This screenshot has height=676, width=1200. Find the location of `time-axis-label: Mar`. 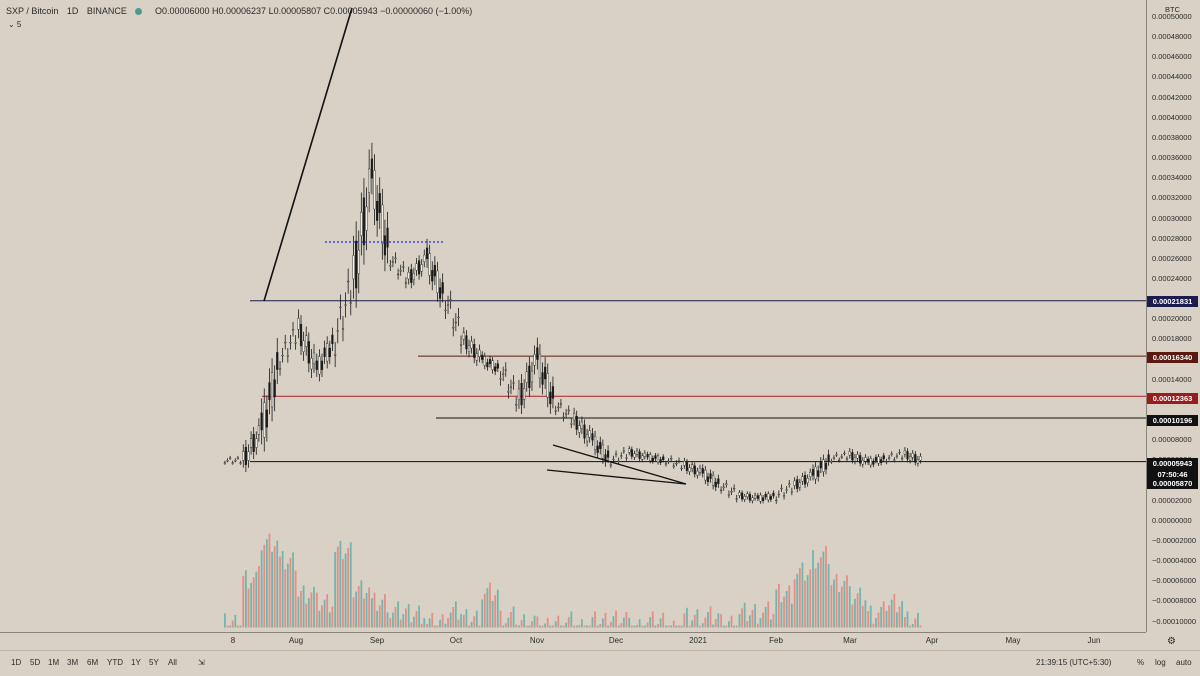

time-axis-label: Mar is located at coordinates (850, 640).